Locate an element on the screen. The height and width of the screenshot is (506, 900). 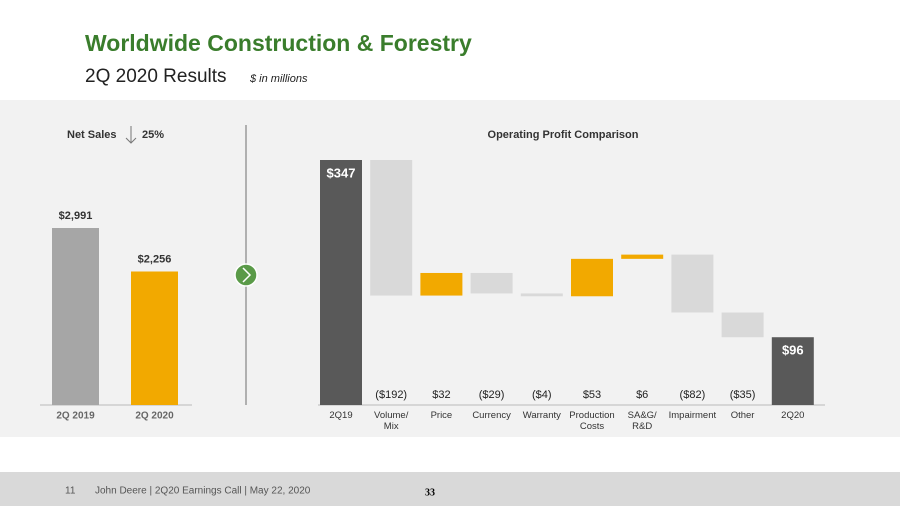
note: $ in millions is located at coordinates (278, 79).